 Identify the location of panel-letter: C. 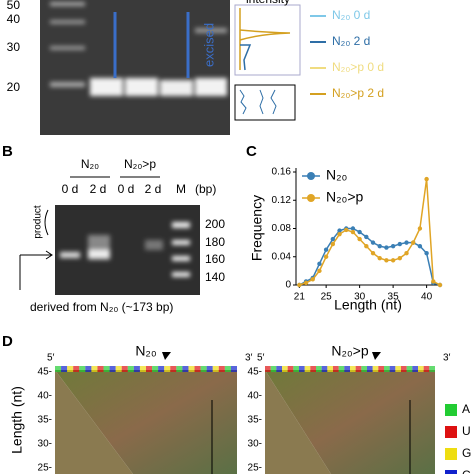
(251, 151).